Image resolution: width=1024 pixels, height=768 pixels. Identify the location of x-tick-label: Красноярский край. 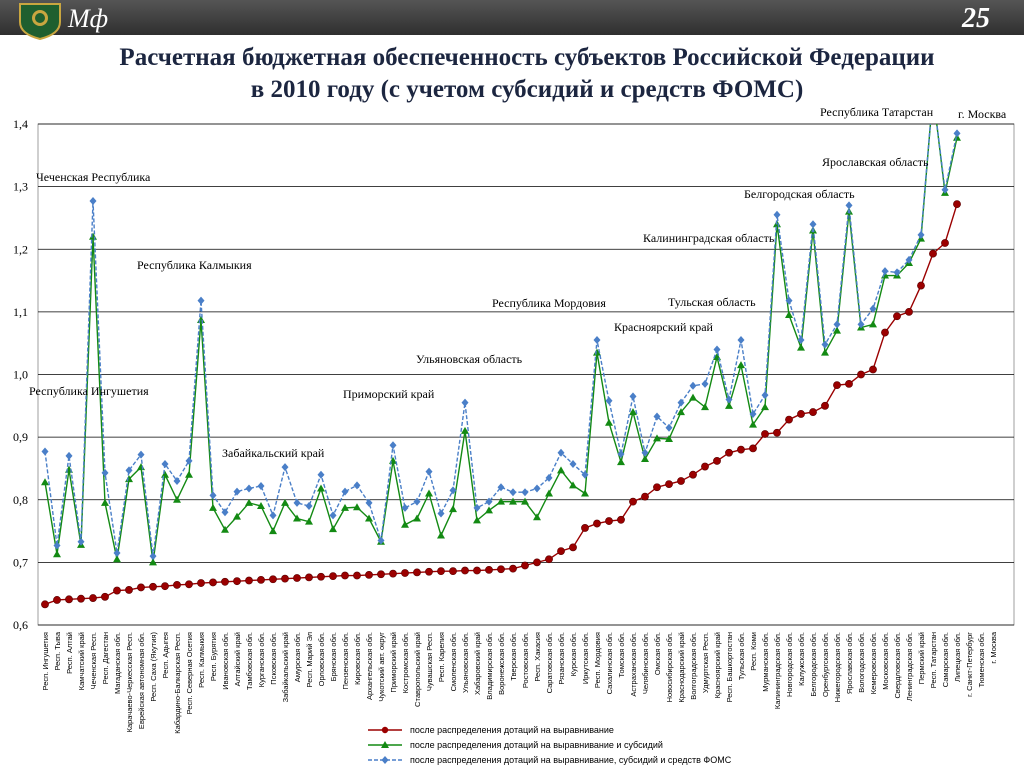
(717, 665).